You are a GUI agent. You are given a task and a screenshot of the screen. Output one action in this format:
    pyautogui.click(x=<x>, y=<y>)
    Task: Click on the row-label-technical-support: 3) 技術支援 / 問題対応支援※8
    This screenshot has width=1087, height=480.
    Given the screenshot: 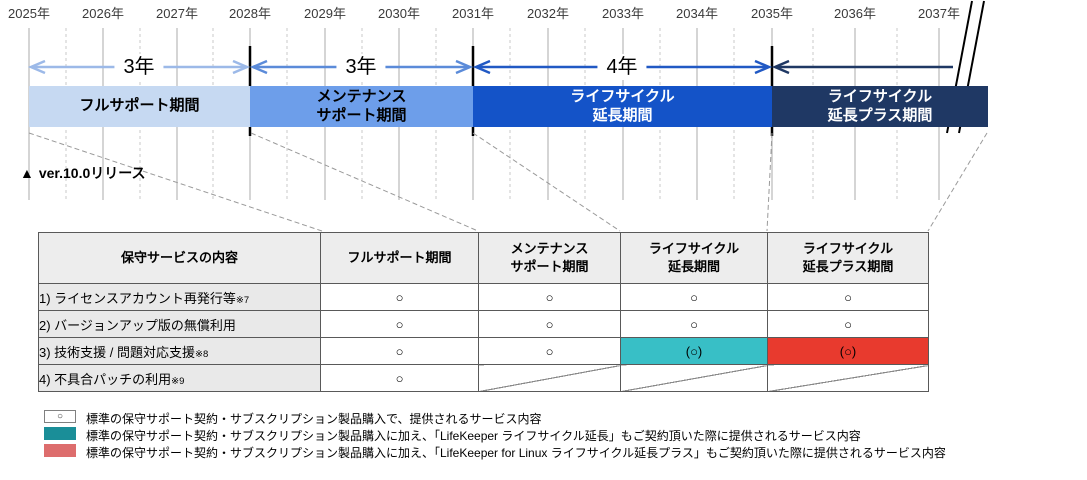 What is the action you would take?
    pyautogui.click(x=179, y=351)
    